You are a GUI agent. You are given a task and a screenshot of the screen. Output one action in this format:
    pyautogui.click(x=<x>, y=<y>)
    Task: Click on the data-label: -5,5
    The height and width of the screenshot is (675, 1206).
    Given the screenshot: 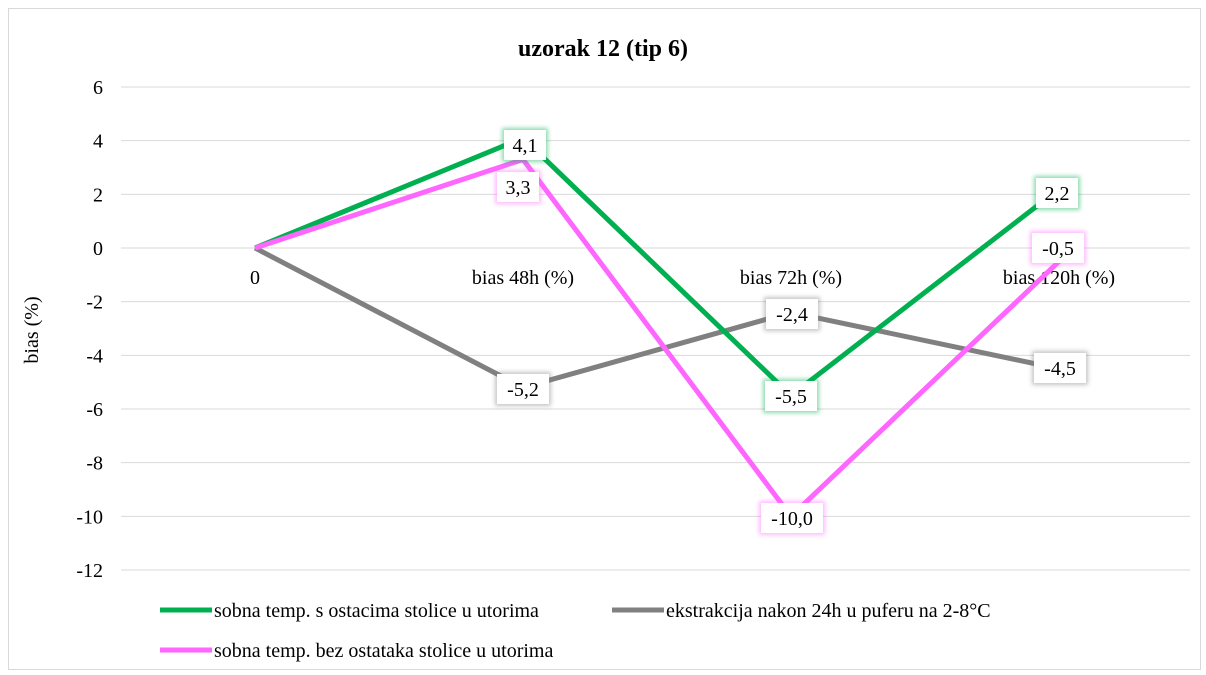 What is the action you would take?
    pyautogui.click(x=791, y=396)
    